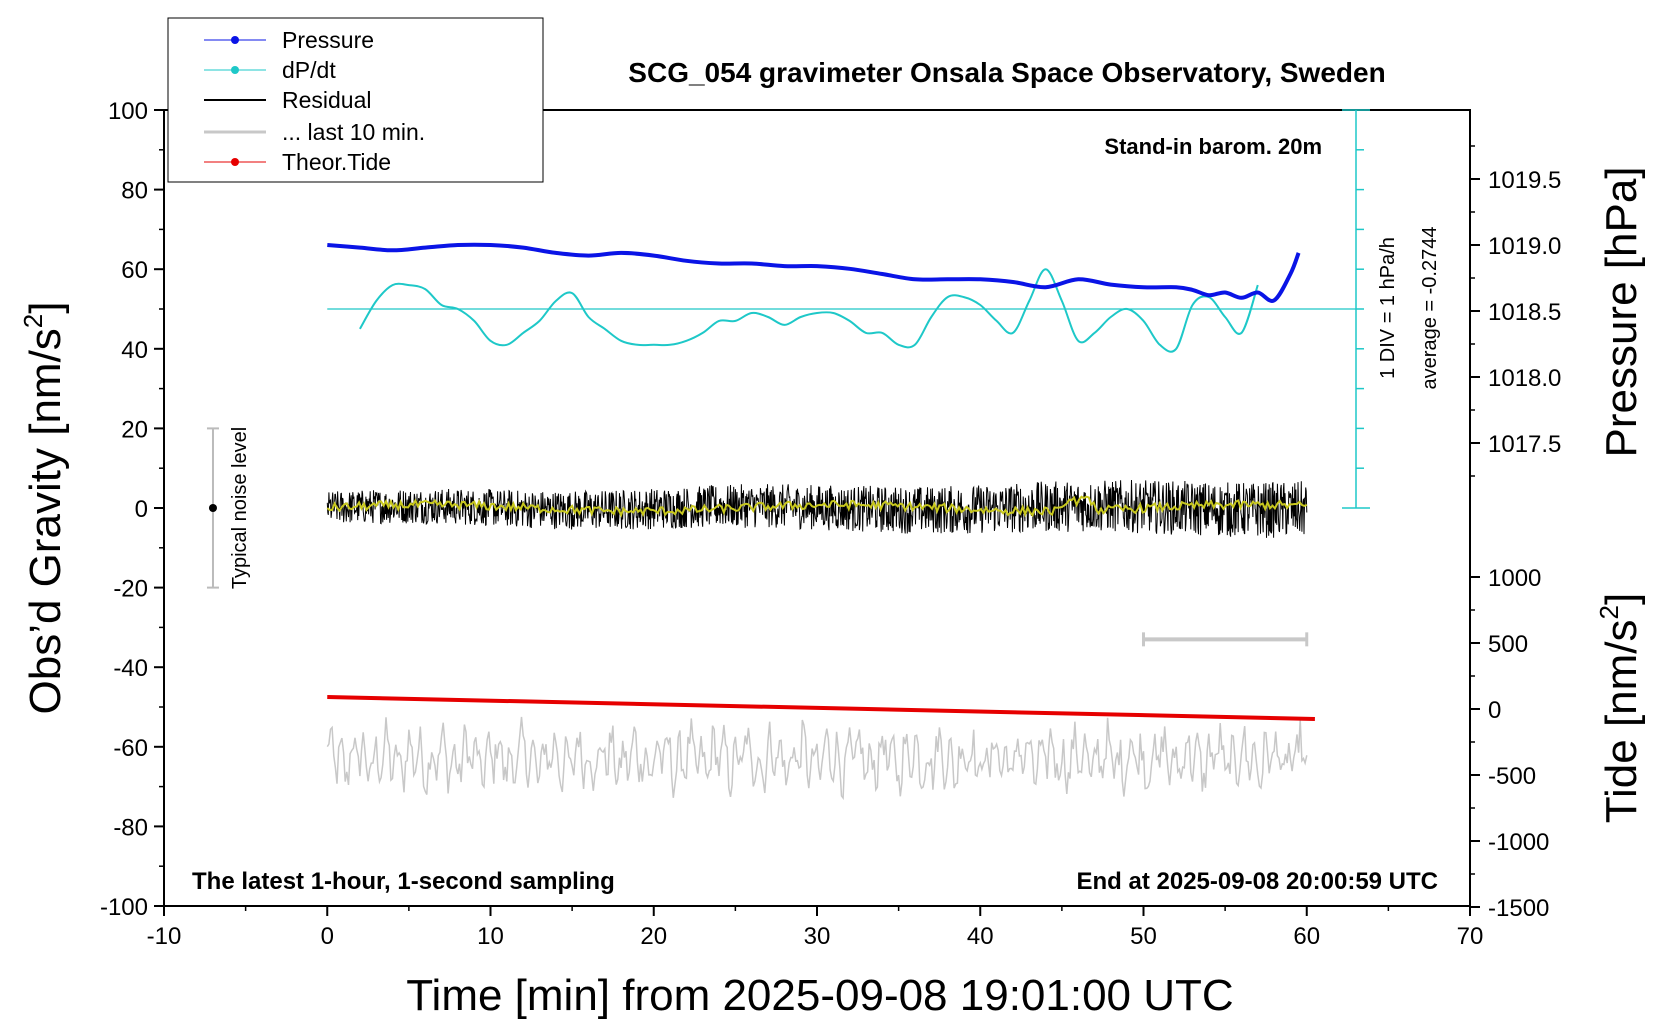 The height and width of the screenshot is (1025, 1660). I want to click on barometer-note: Stand-in barom. 20m, so click(1213, 146).